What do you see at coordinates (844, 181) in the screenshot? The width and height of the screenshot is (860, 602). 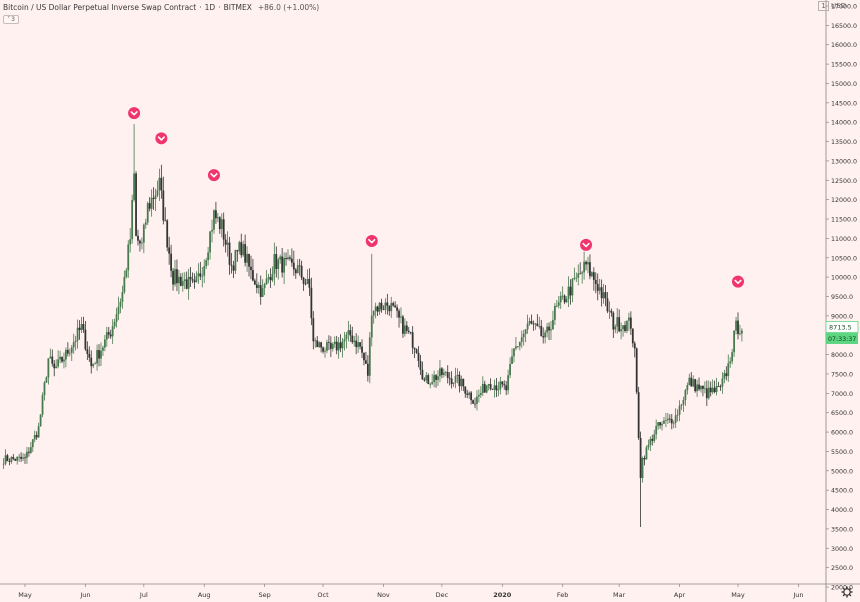 I see `y-tick-label: 12500.0` at bounding box center [844, 181].